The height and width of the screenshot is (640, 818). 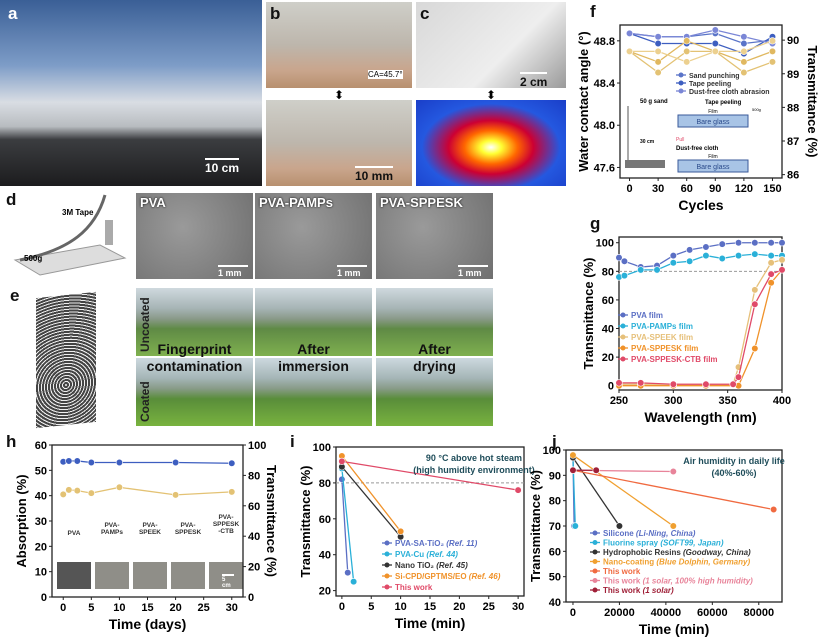 I want to click on photo-caption: Fingerprint contamination, so click(x=194, y=357).